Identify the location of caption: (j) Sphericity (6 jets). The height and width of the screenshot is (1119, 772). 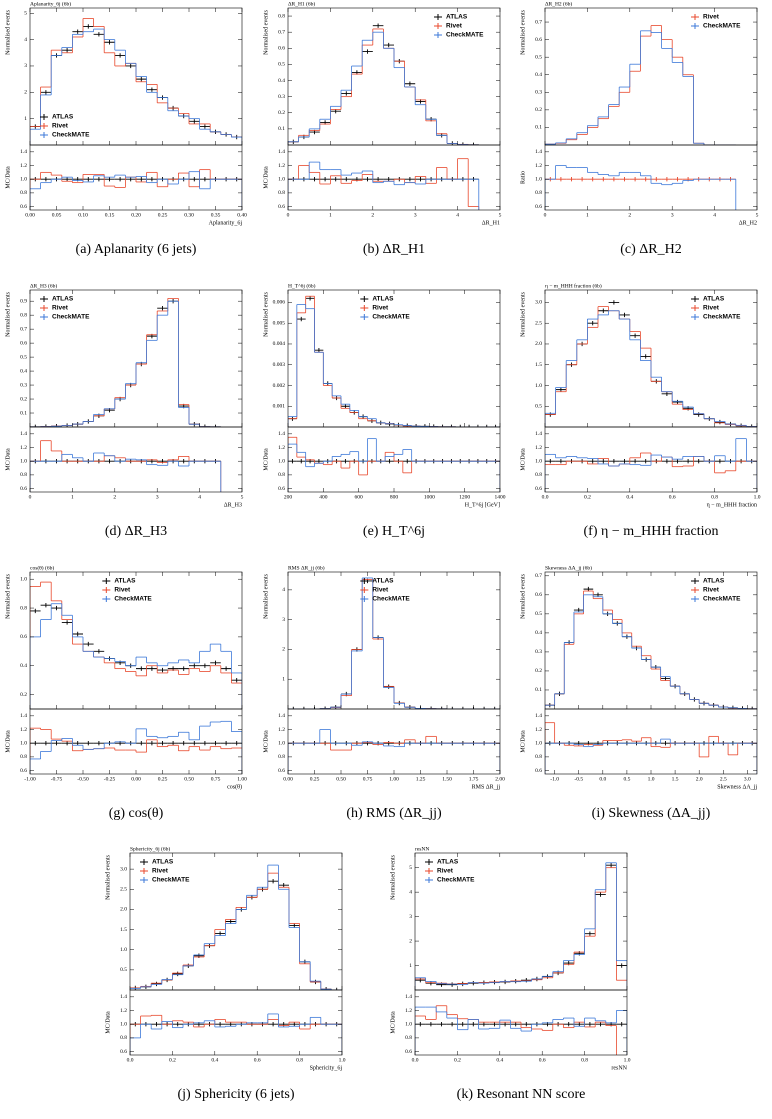
(235, 1094).